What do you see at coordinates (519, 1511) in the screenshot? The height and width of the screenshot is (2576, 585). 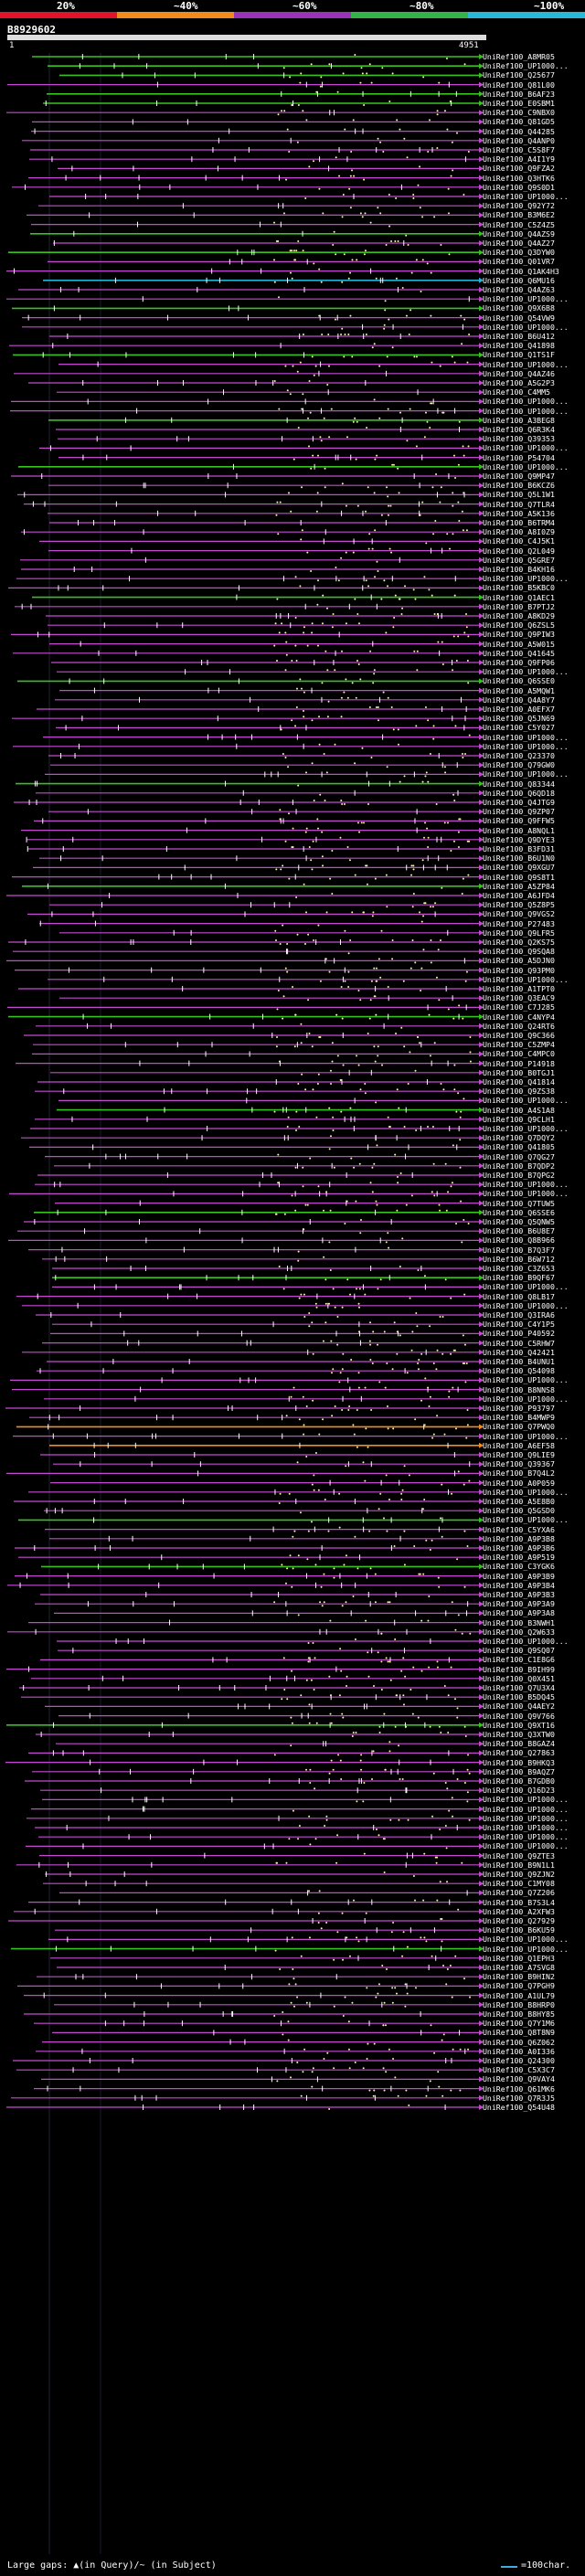 I see `hit-label: UniRef100_Q5GSD0` at bounding box center [519, 1511].